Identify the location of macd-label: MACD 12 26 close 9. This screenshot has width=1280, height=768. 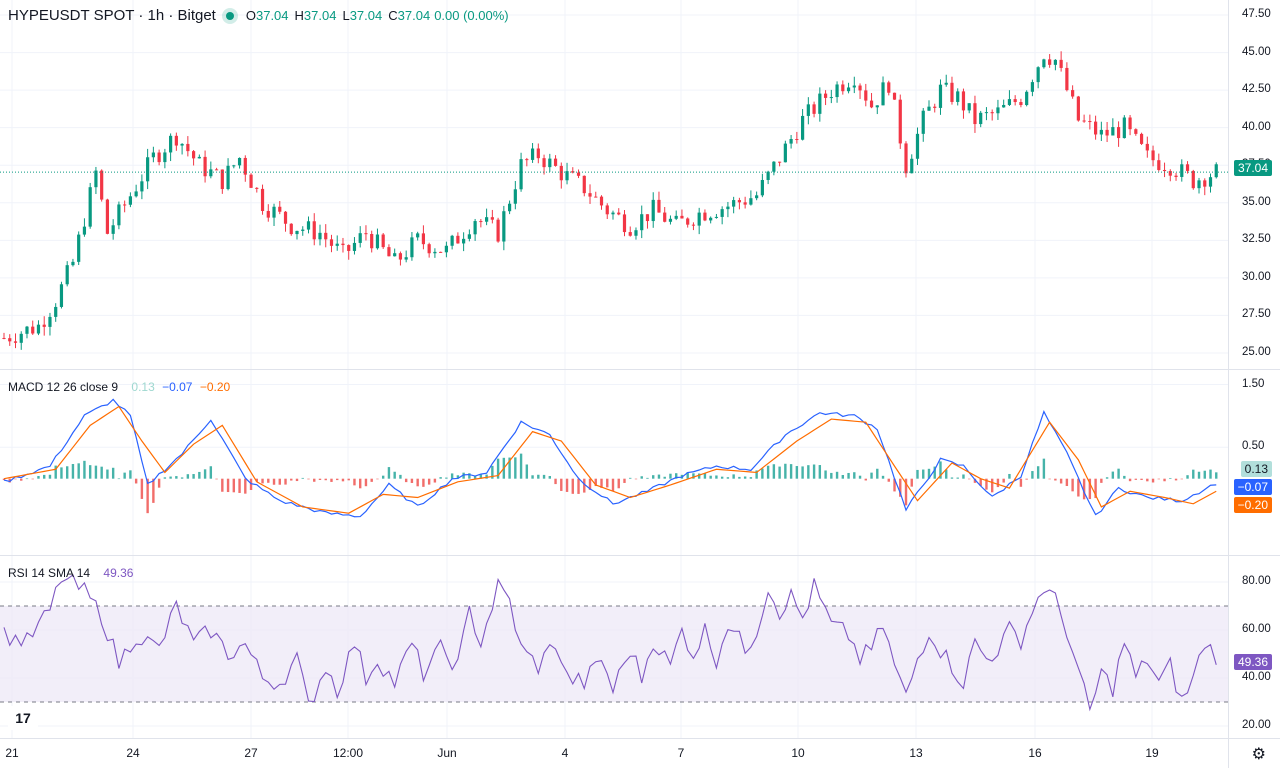
(63, 387).